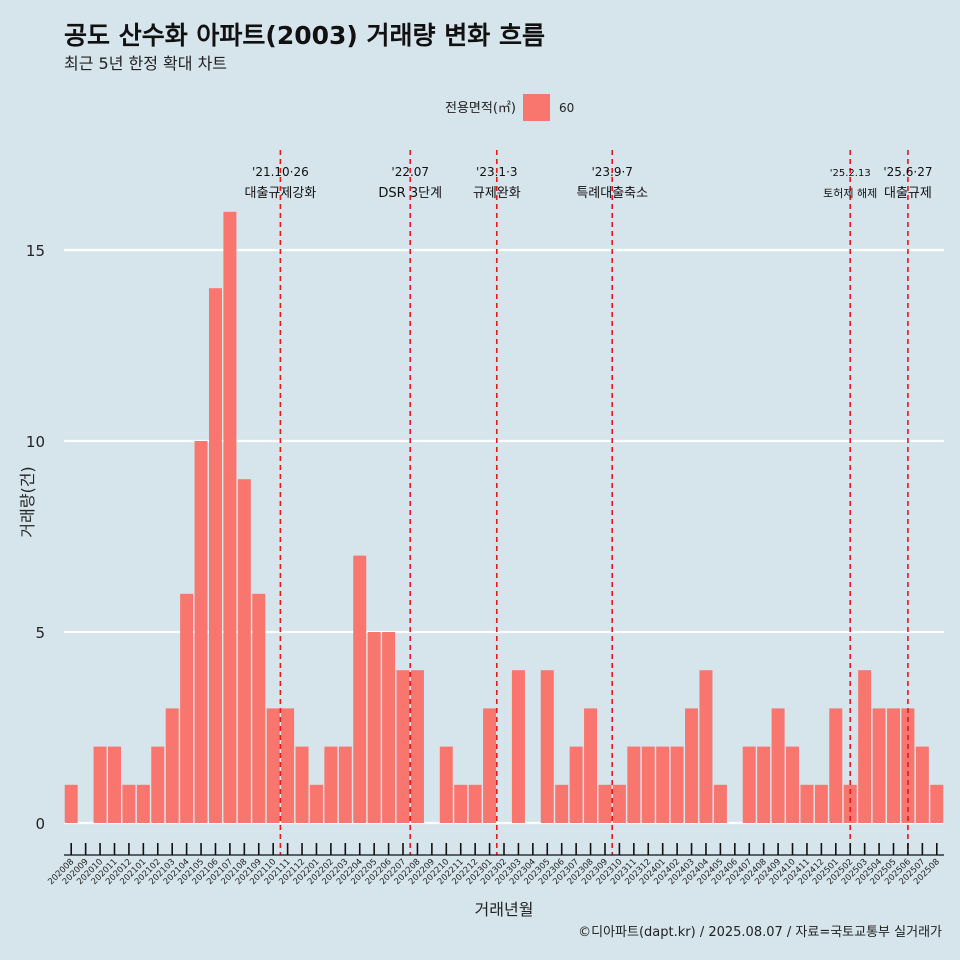 The height and width of the screenshot is (960, 960). Describe the element at coordinates (496, 172) in the screenshot. I see `event-date: '23.1·3` at that location.